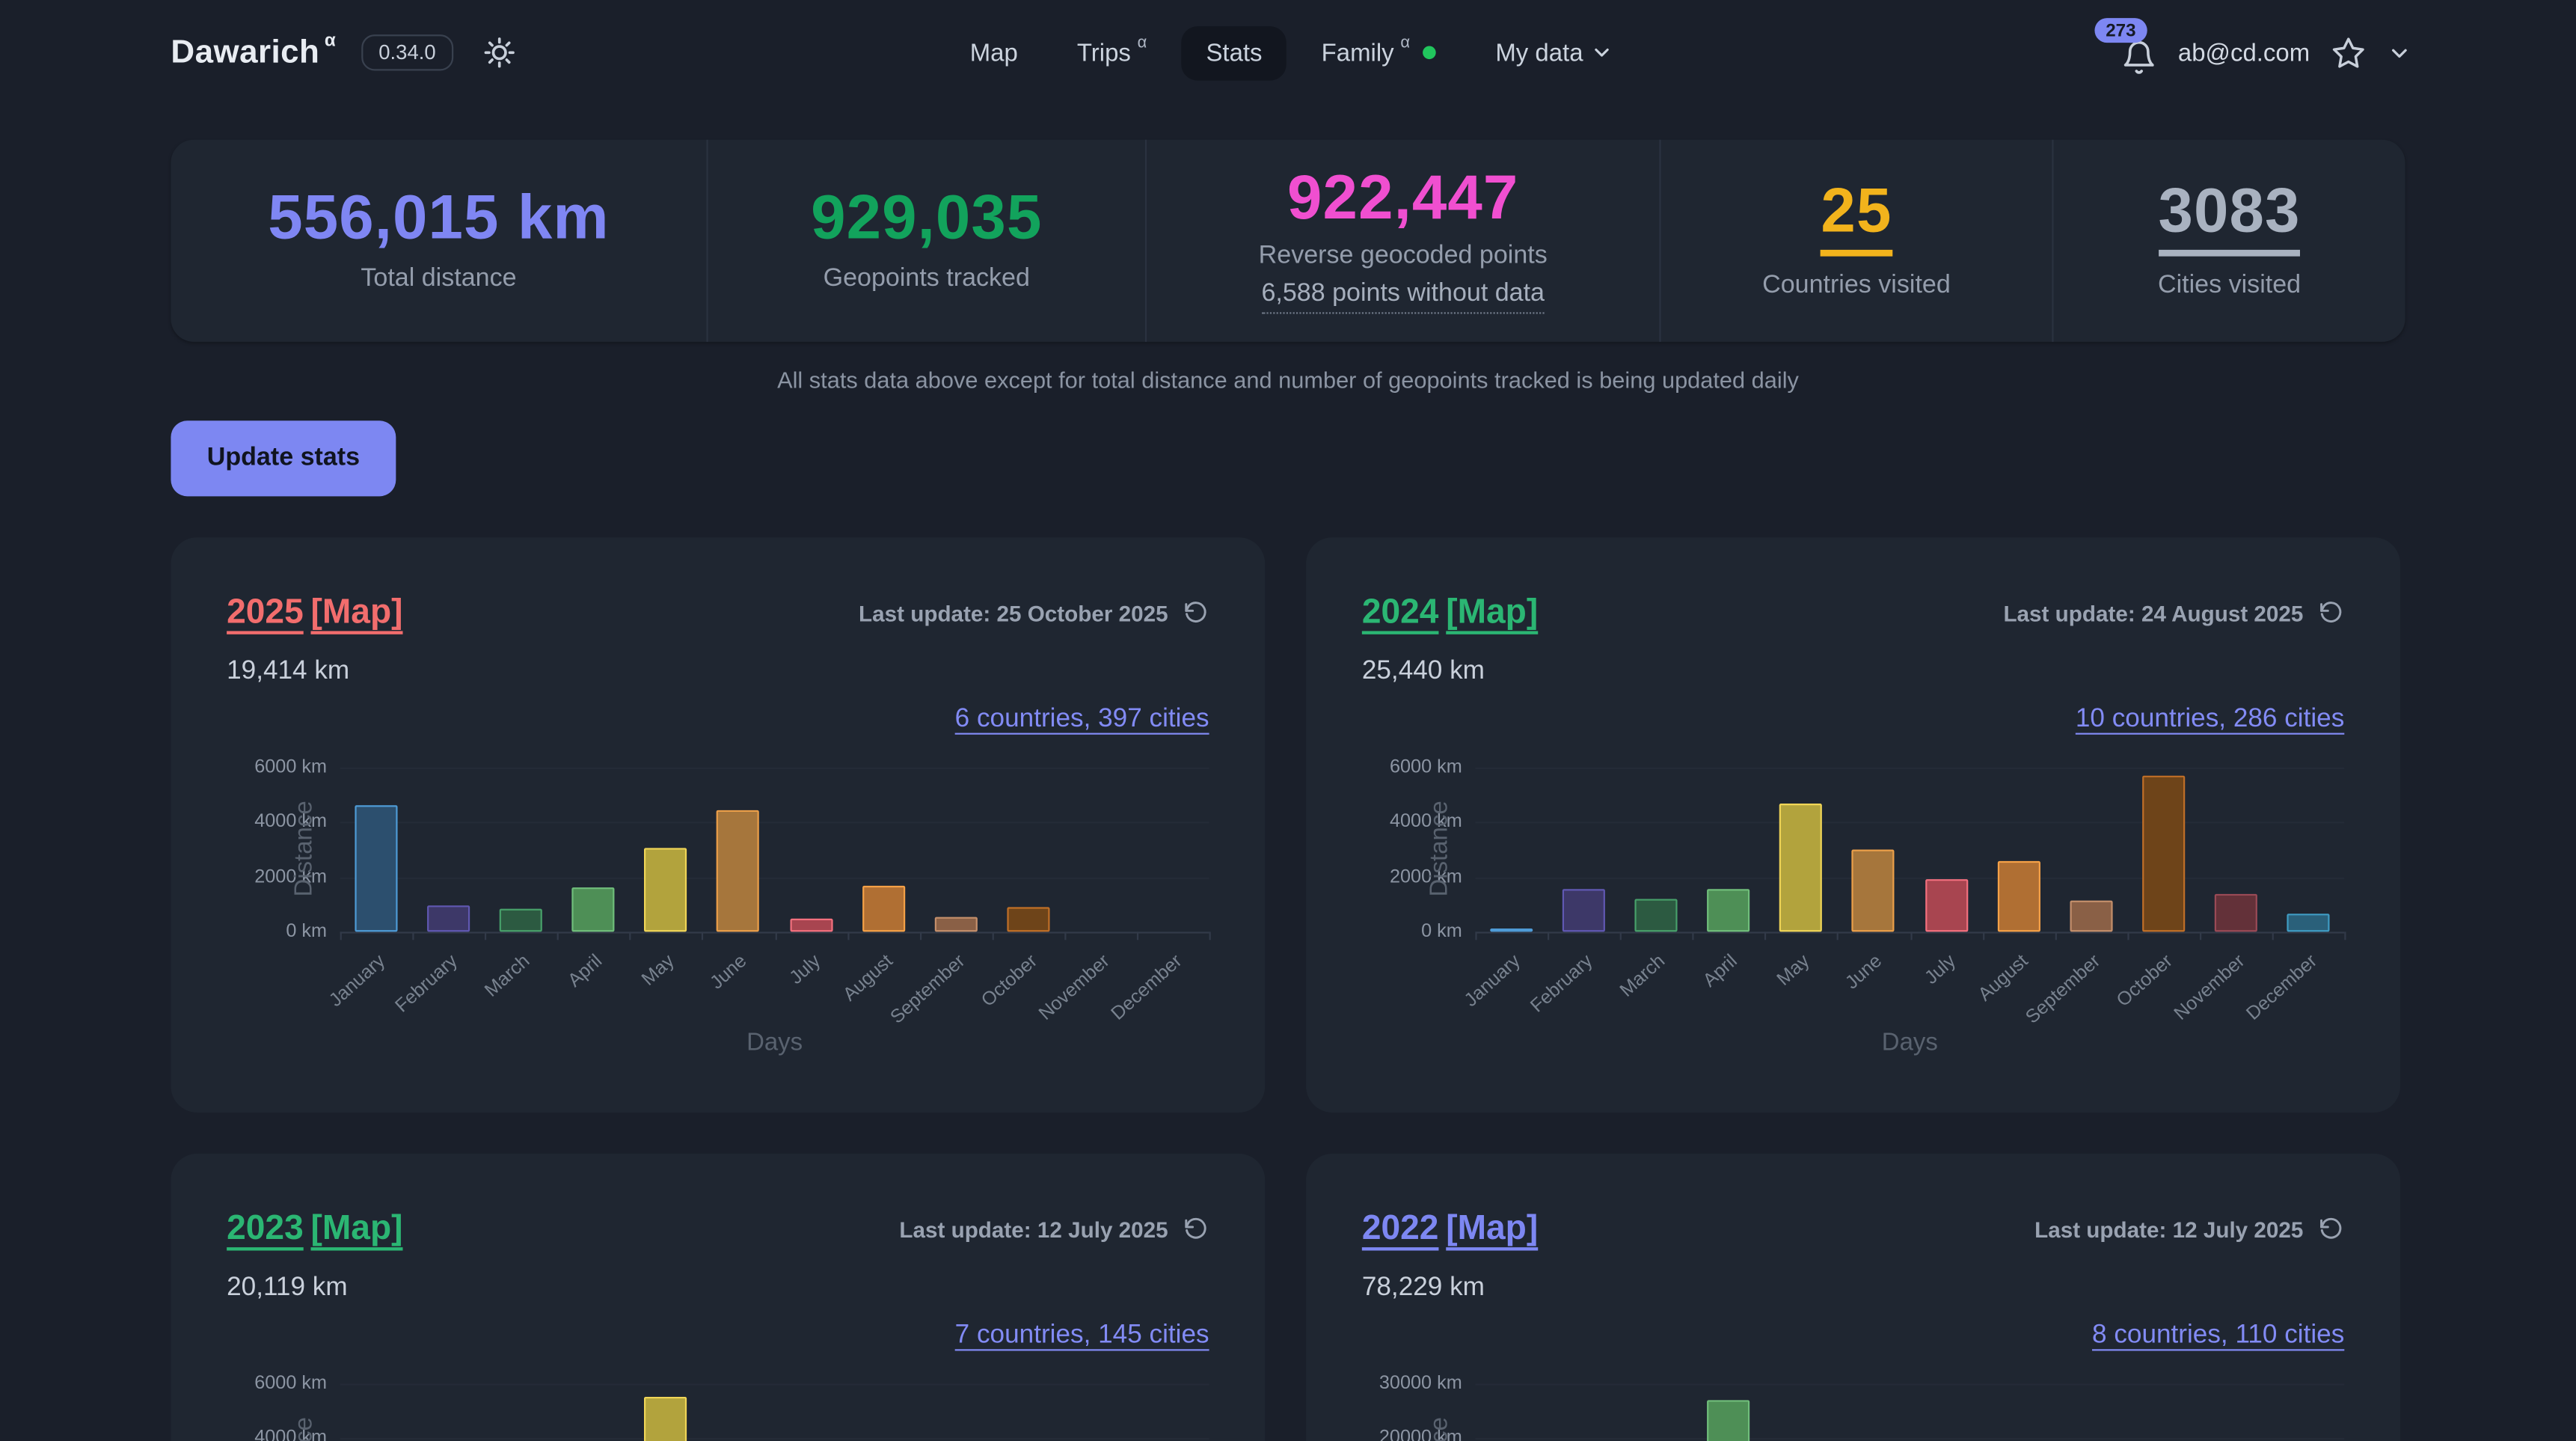 This screenshot has height=1441, width=2576. What do you see at coordinates (1430, 53) in the screenshot?
I see `family-online-dot` at bounding box center [1430, 53].